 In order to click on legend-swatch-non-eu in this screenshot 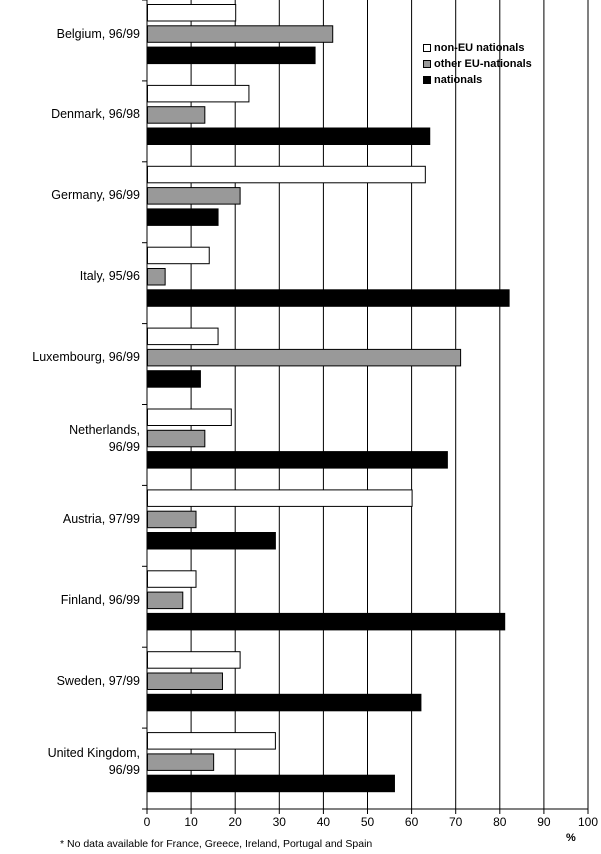, I will do `click(427, 48)`.